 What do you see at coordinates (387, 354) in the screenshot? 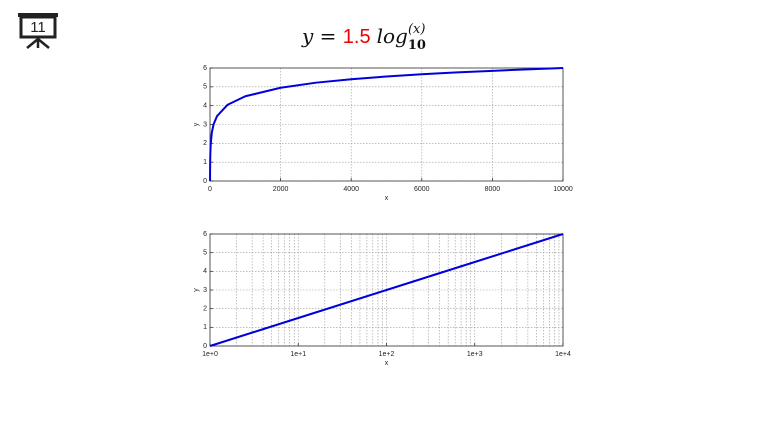
I see `x-tick-label: 1e+2` at bounding box center [387, 354].